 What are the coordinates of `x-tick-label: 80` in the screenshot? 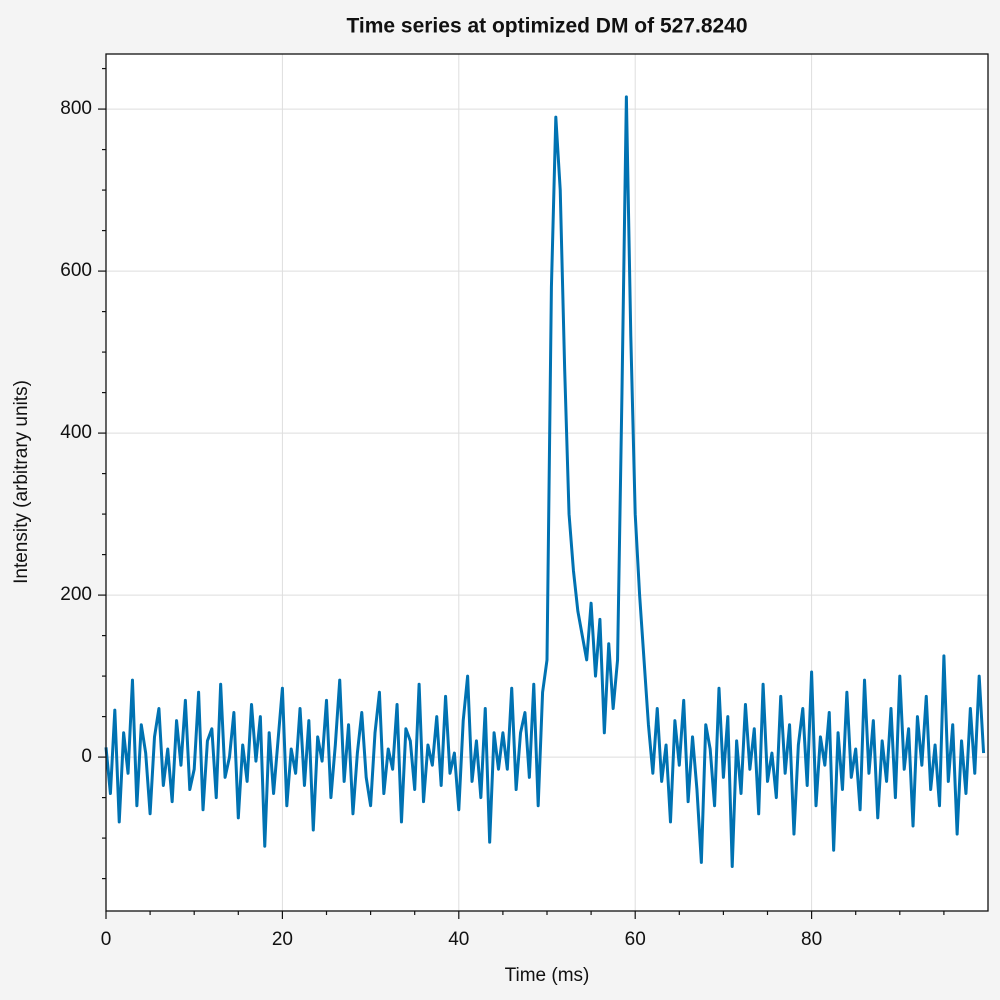 It's located at (811, 939).